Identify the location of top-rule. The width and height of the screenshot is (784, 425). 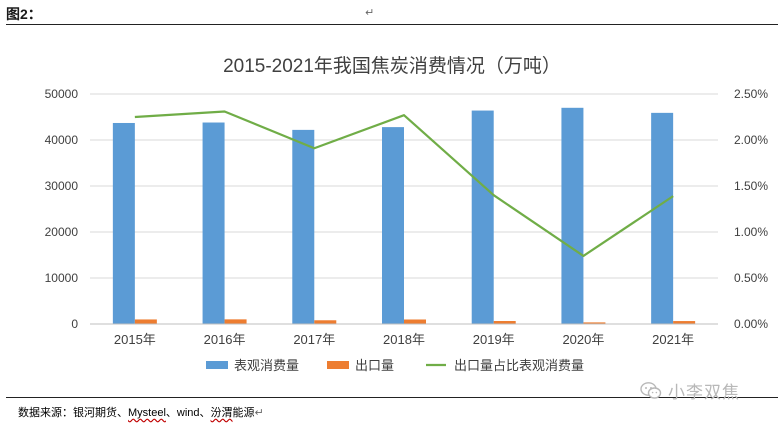
(392, 24).